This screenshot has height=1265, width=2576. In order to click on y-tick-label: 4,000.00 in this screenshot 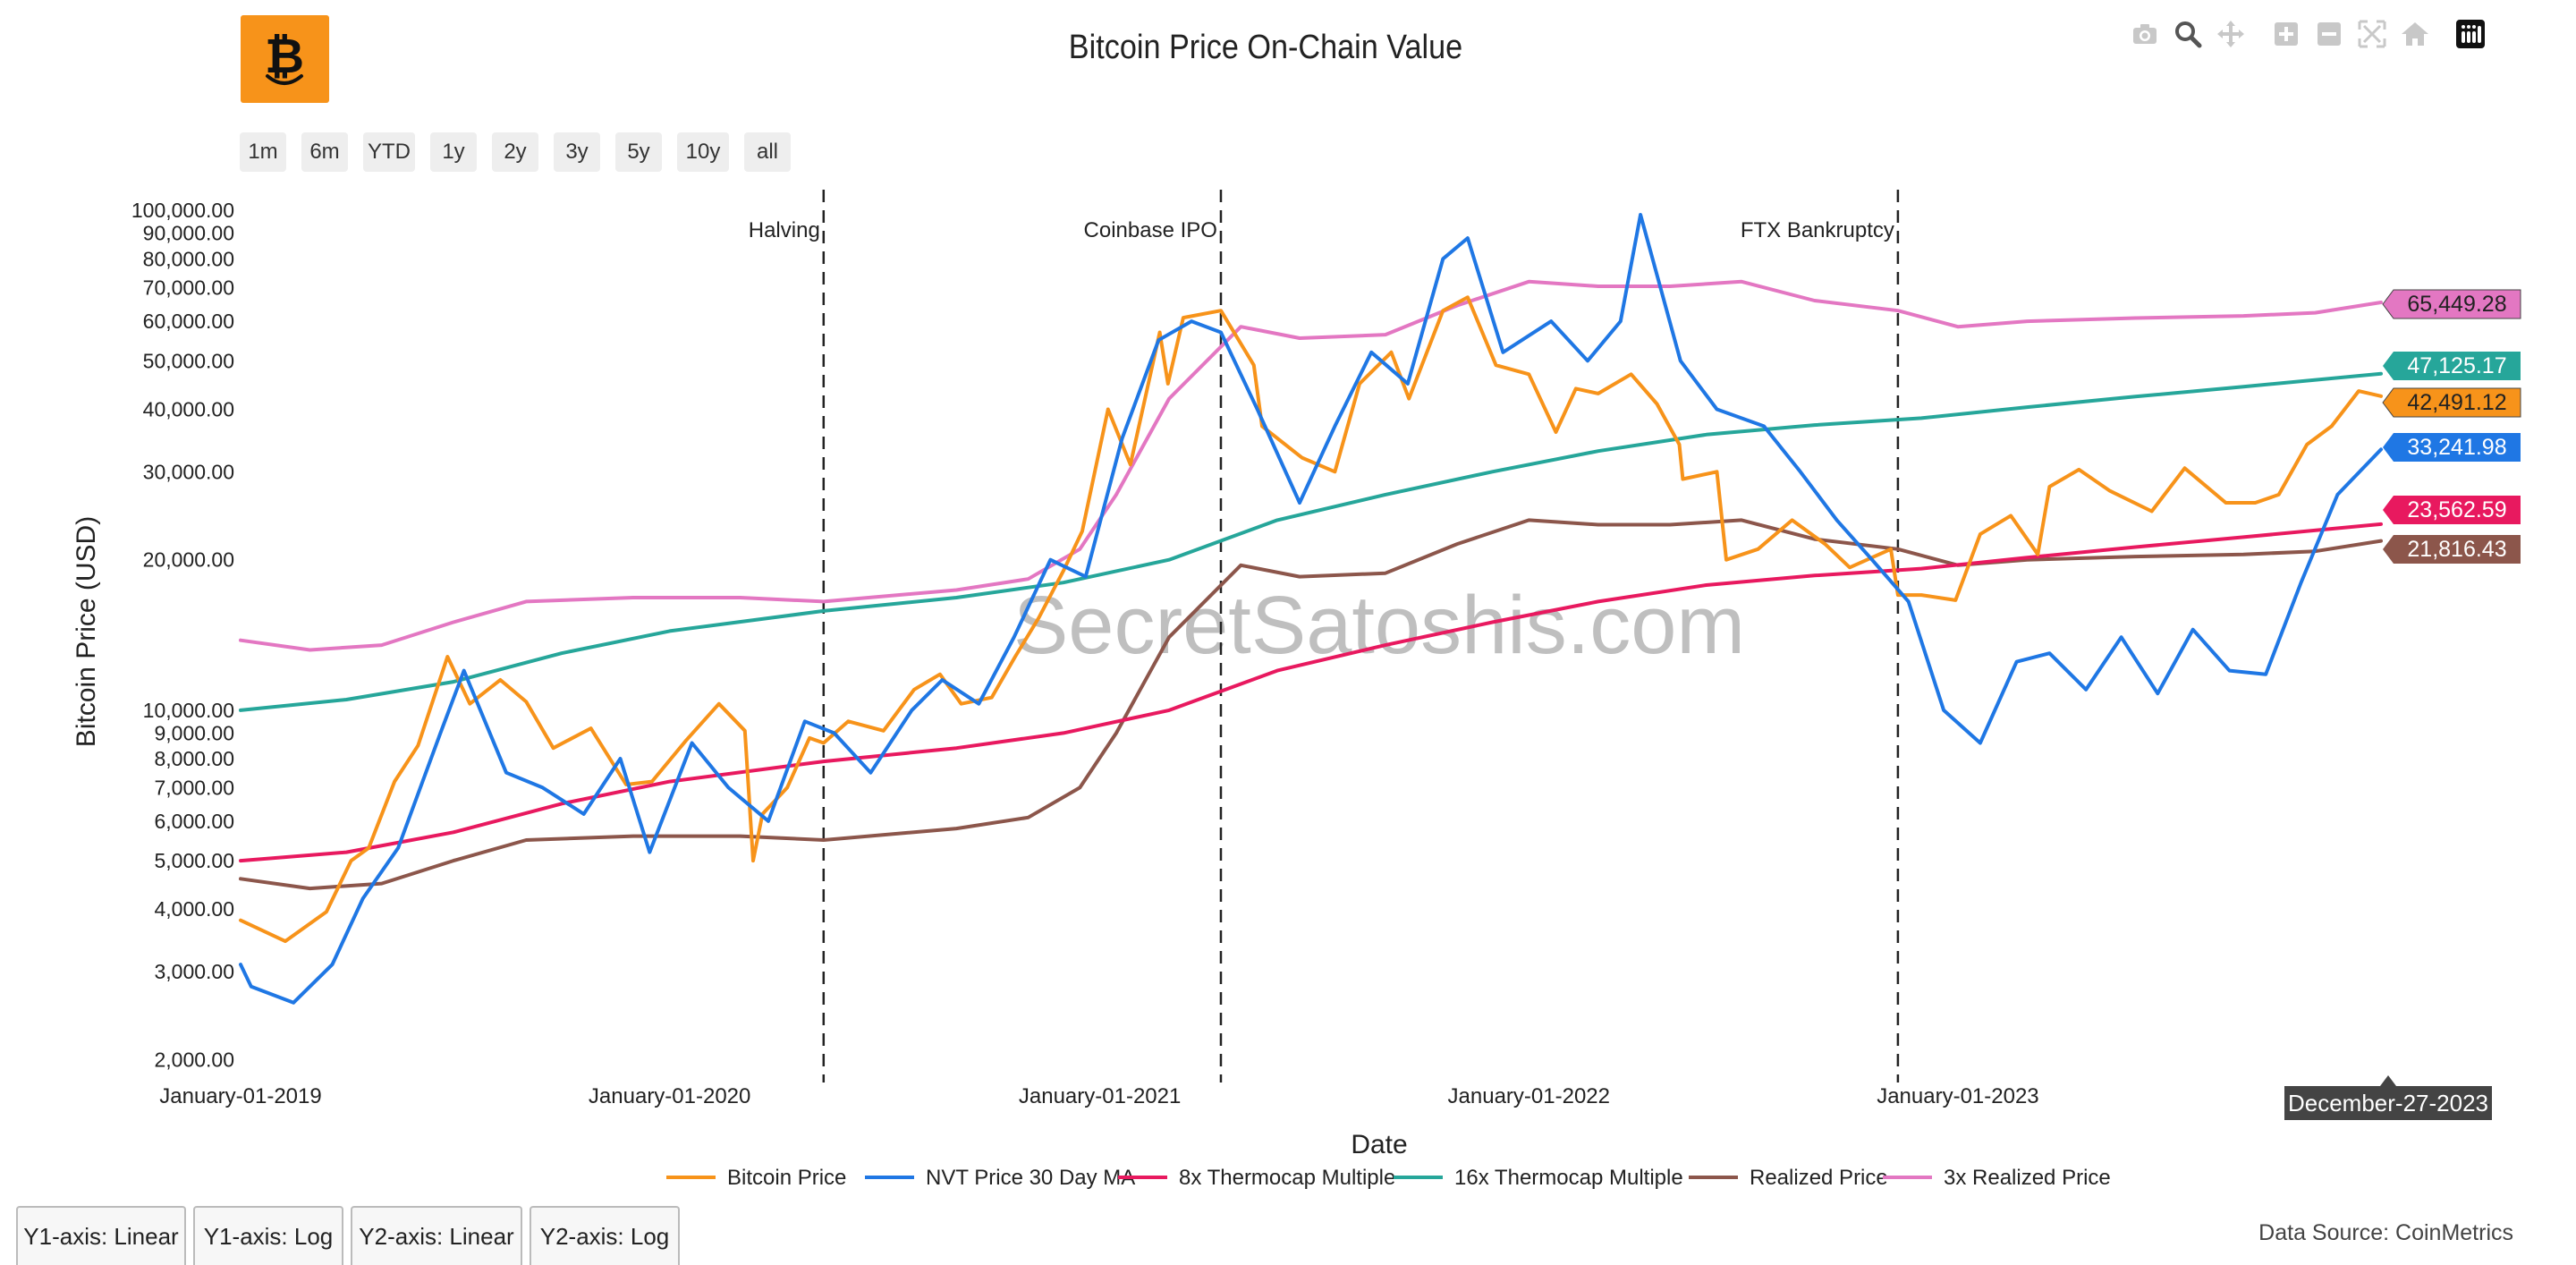, I will do `click(194, 909)`.